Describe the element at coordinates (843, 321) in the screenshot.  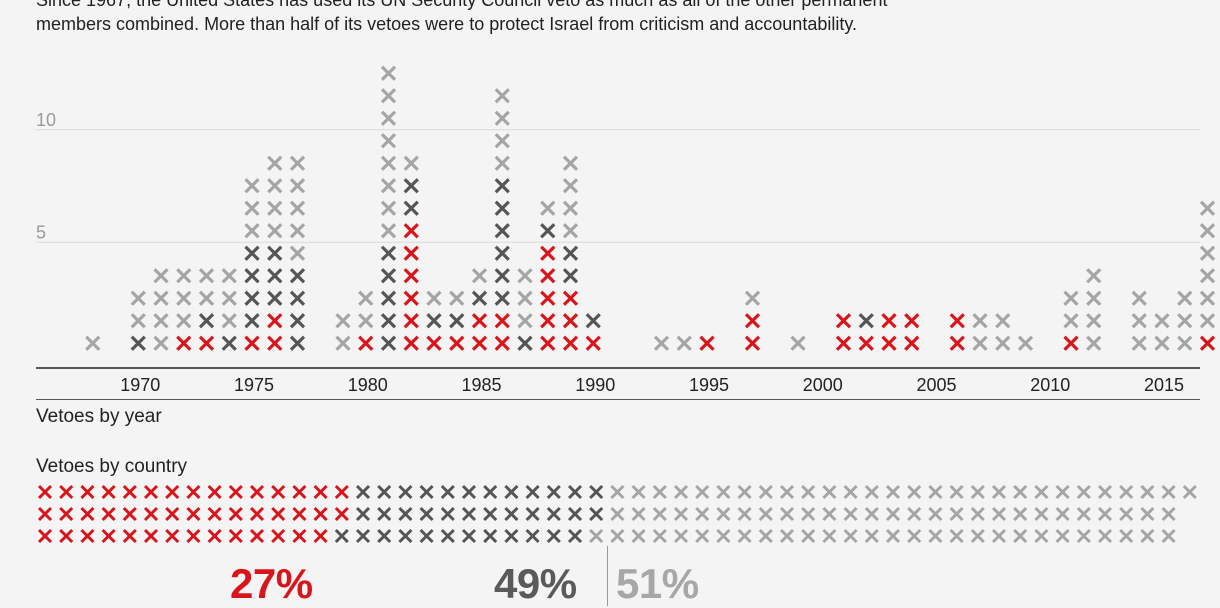
I see `veto-mark-2001-israel` at that location.